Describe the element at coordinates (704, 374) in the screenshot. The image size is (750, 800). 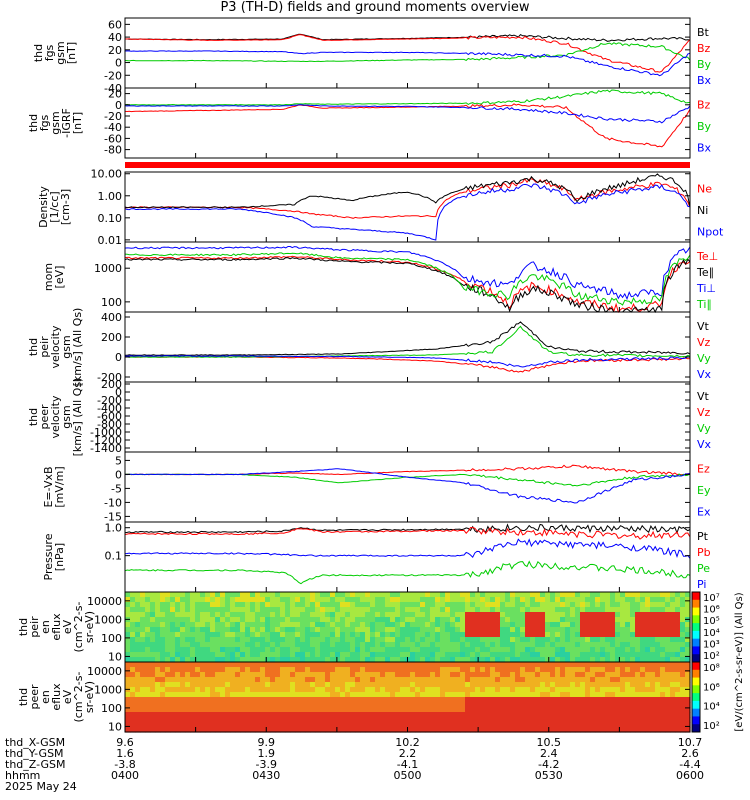
I see `ion-velocity-legend-3: Vx` at that location.